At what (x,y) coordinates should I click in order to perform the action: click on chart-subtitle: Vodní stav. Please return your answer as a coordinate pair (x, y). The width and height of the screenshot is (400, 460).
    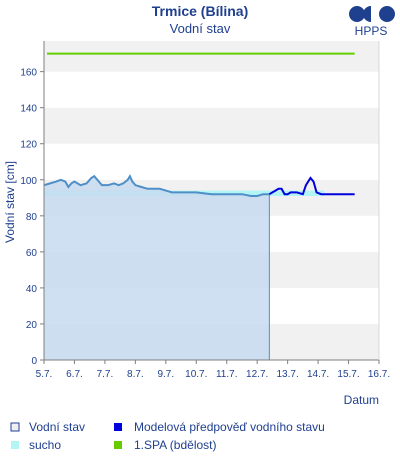
    Looking at the image, I should click on (200, 28).